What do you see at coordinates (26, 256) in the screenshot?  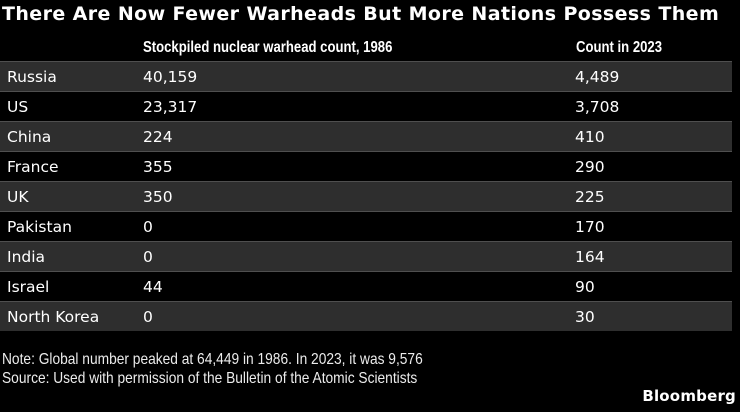 I see `country-cell: India` at bounding box center [26, 256].